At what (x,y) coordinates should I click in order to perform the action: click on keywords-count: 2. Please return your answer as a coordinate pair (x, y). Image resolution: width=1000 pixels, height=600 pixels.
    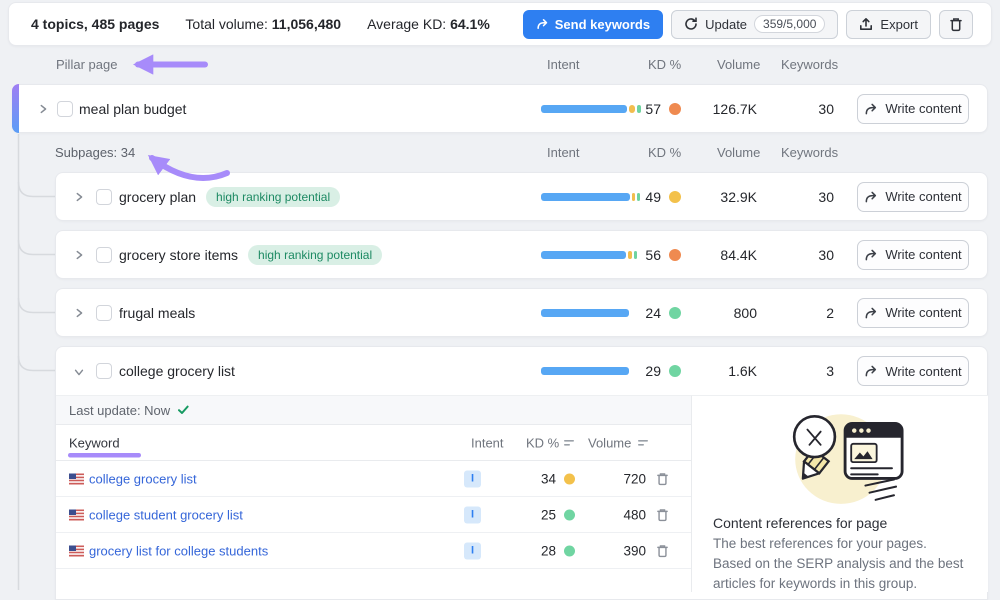
    Looking at the image, I should click on (830, 312).